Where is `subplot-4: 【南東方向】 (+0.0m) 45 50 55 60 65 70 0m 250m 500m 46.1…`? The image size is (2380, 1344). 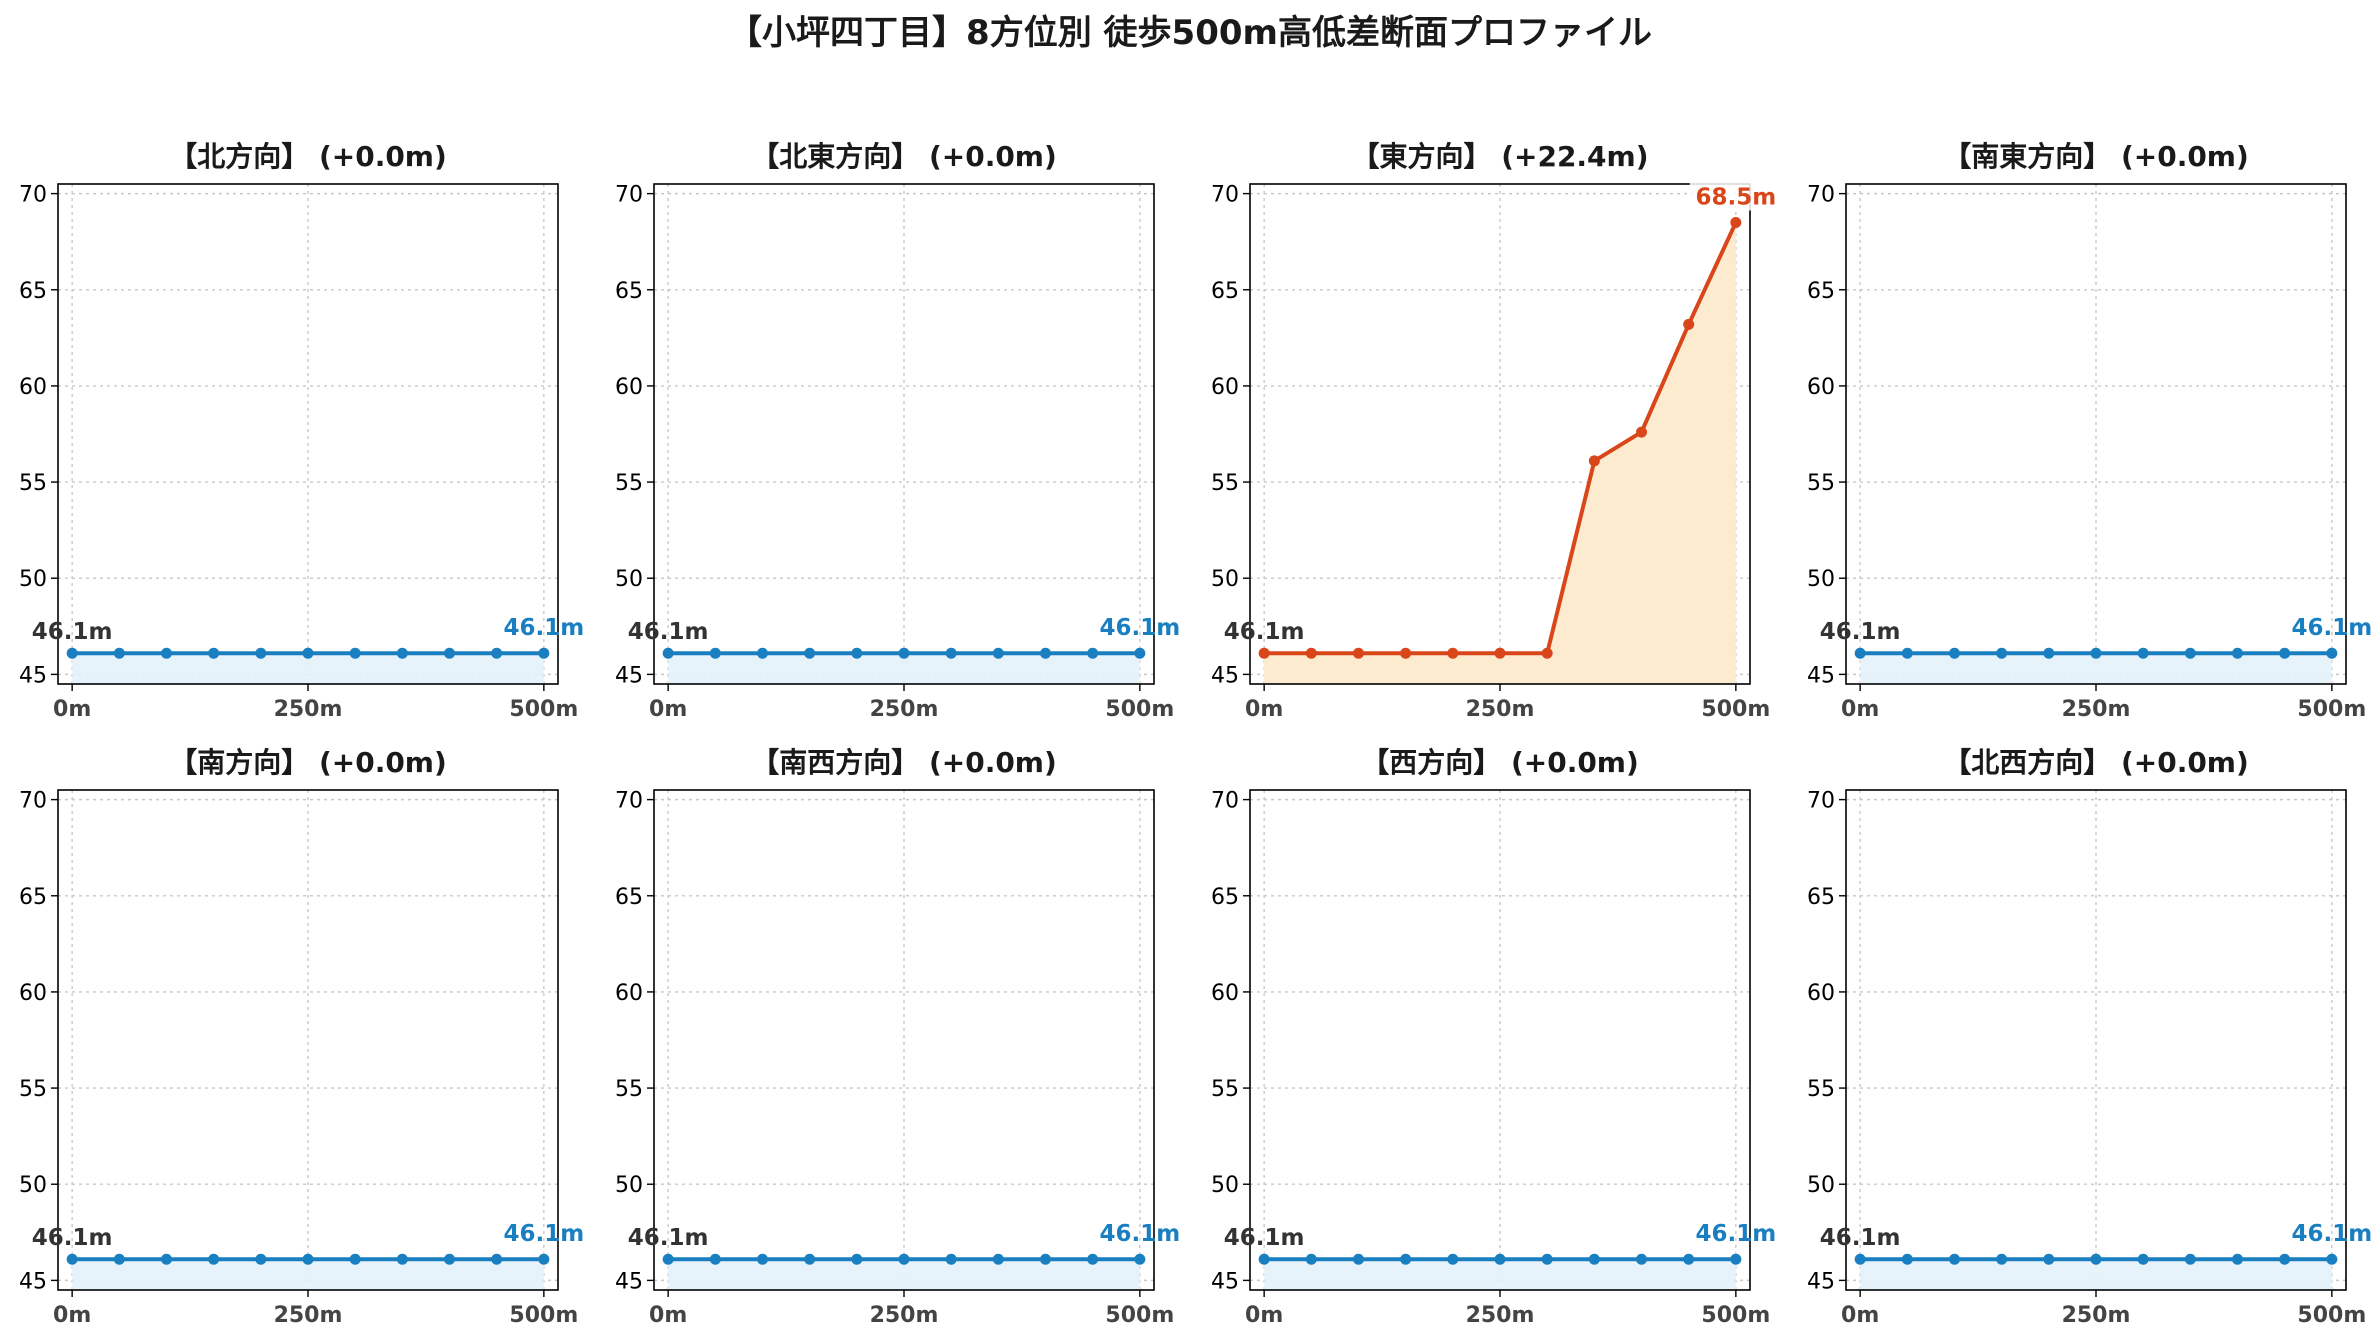
subplot-4: 【南東方向】 (+0.0m) 45 50 55 60 65 70 0m 250m 500m 46.1… is located at coordinates (2089, 431).